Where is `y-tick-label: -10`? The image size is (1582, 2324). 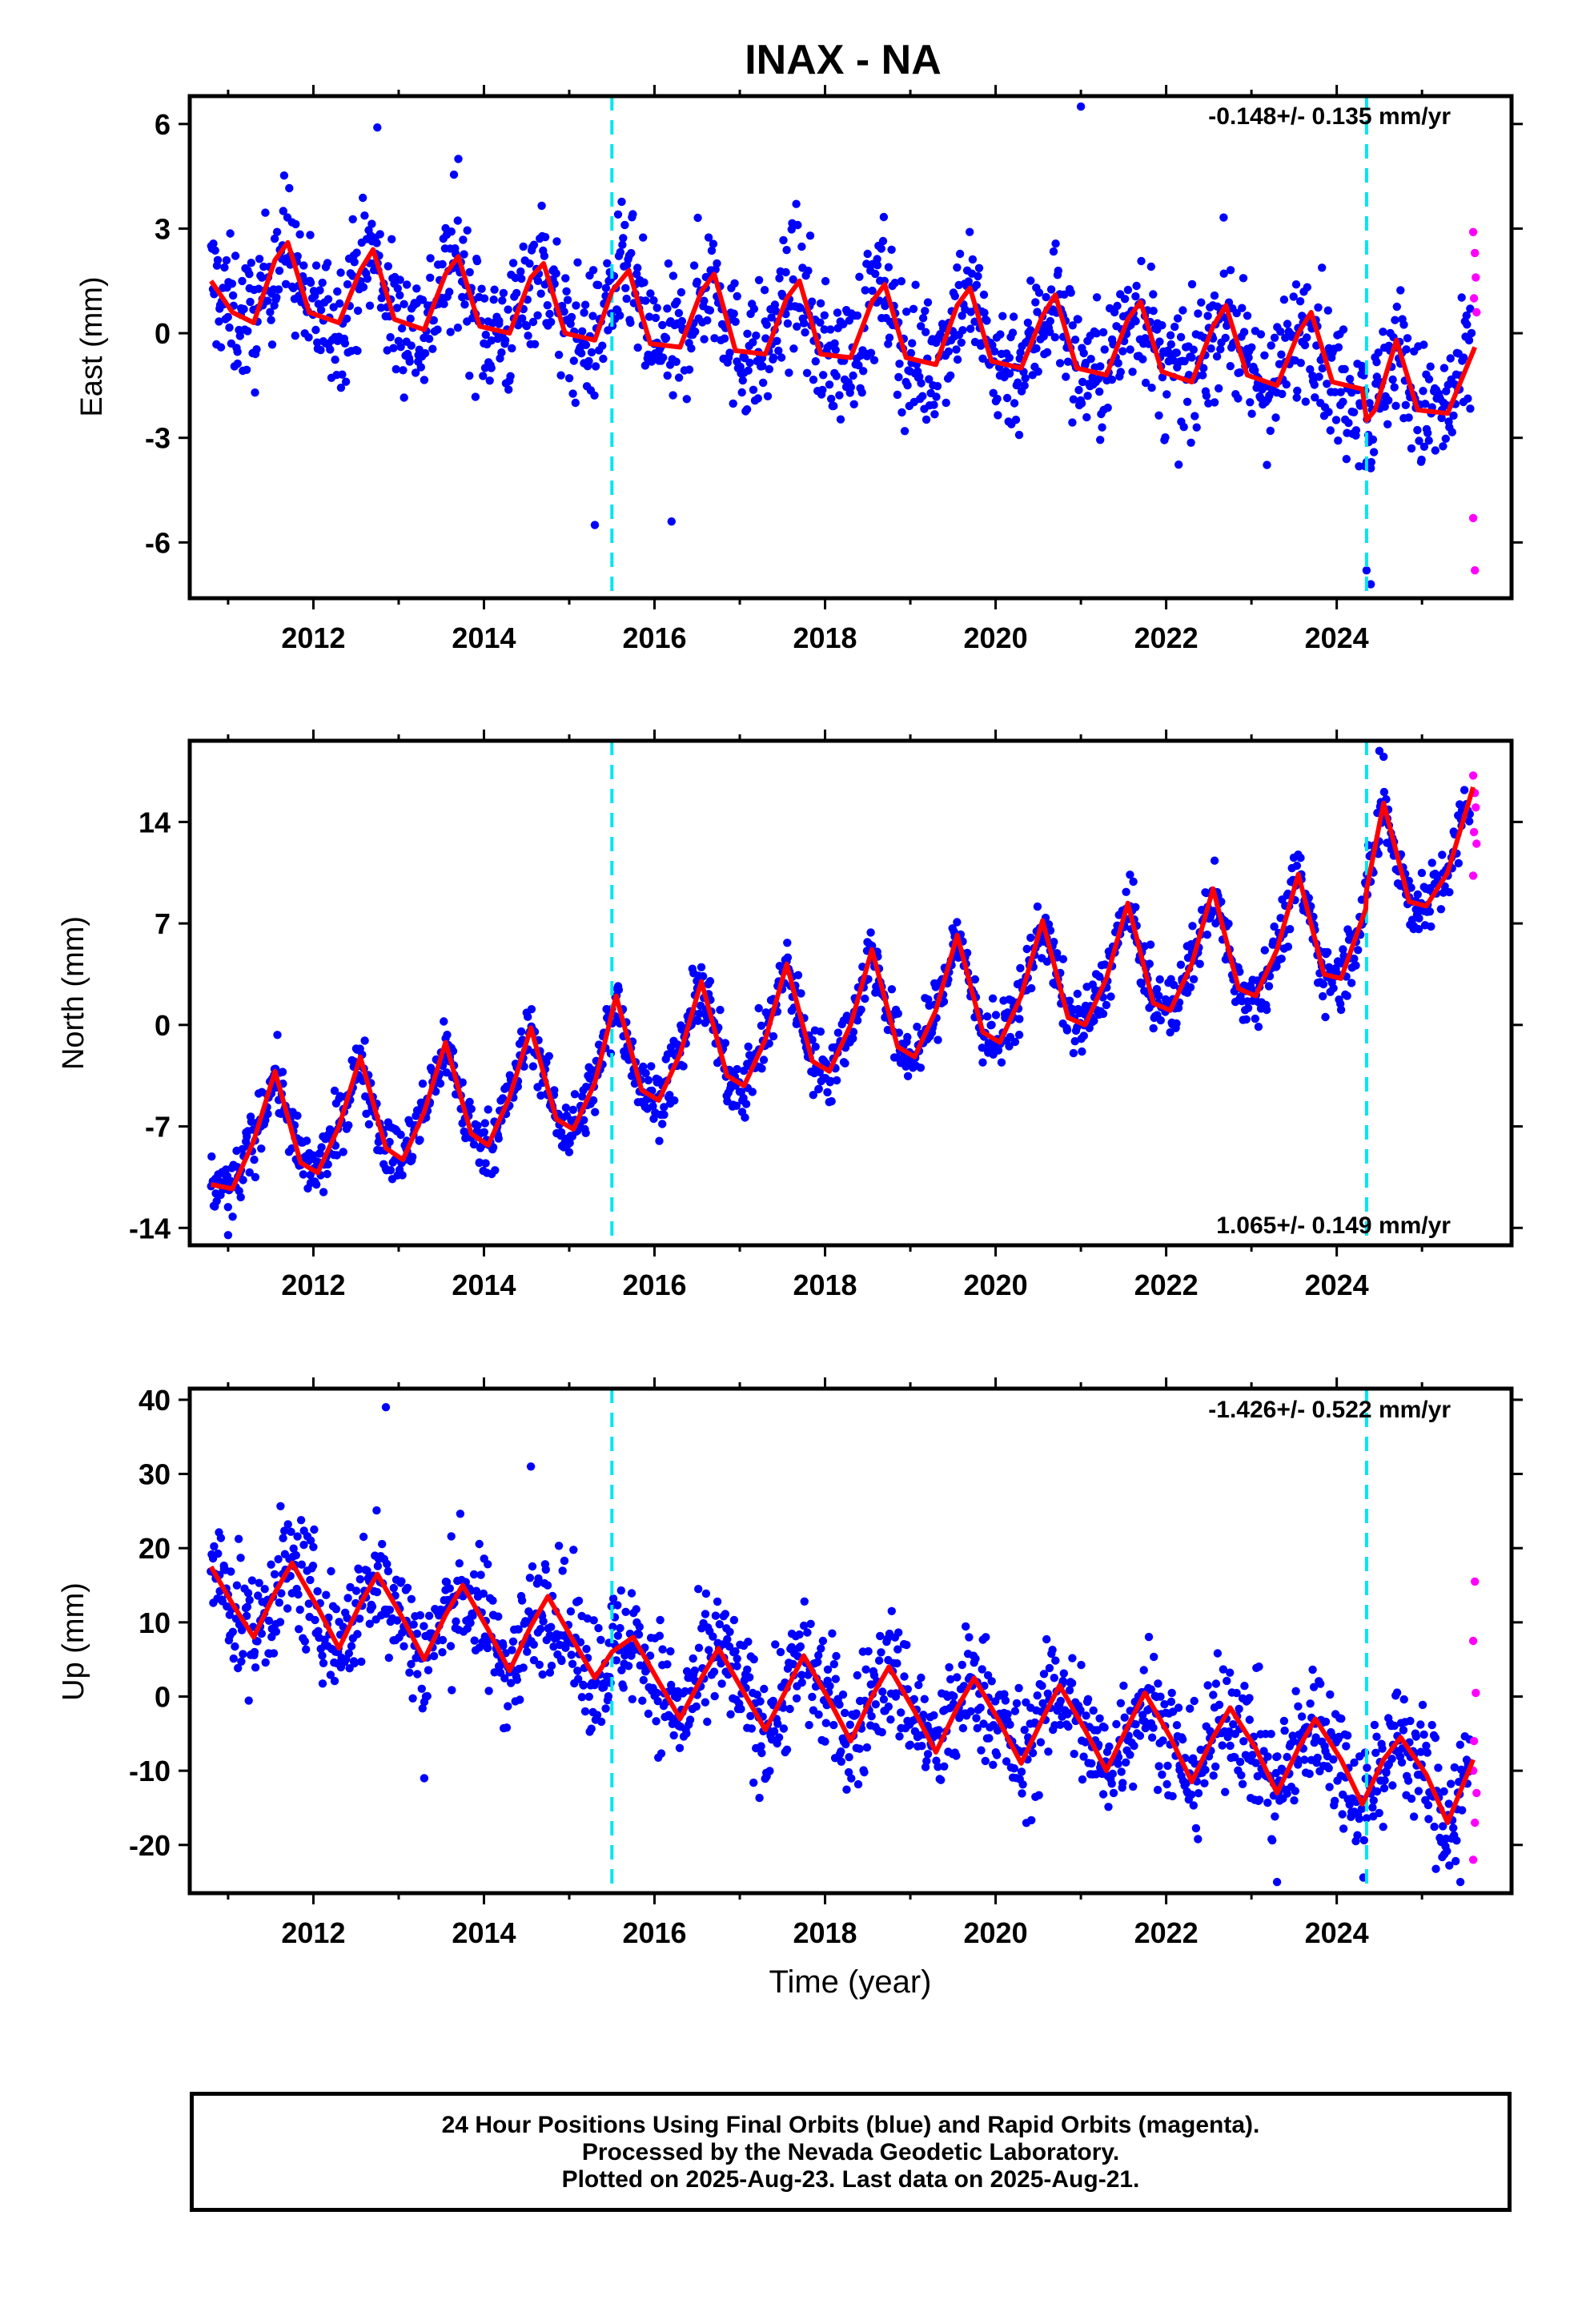 y-tick-label: -10 is located at coordinates (150, 1771).